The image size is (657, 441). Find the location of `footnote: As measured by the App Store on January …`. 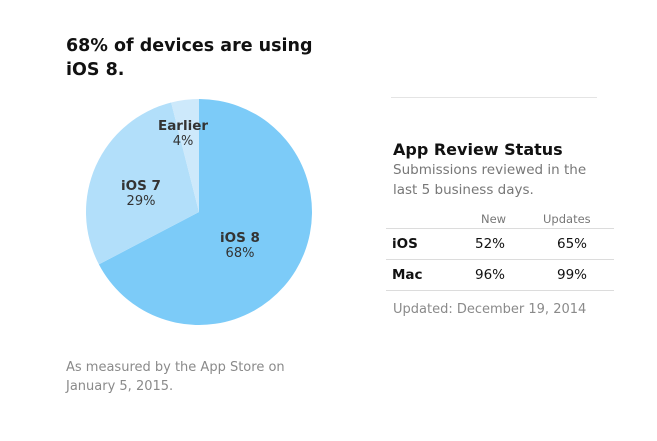

footnote: As measured by the App Store on January … is located at coordinates (175, 377).